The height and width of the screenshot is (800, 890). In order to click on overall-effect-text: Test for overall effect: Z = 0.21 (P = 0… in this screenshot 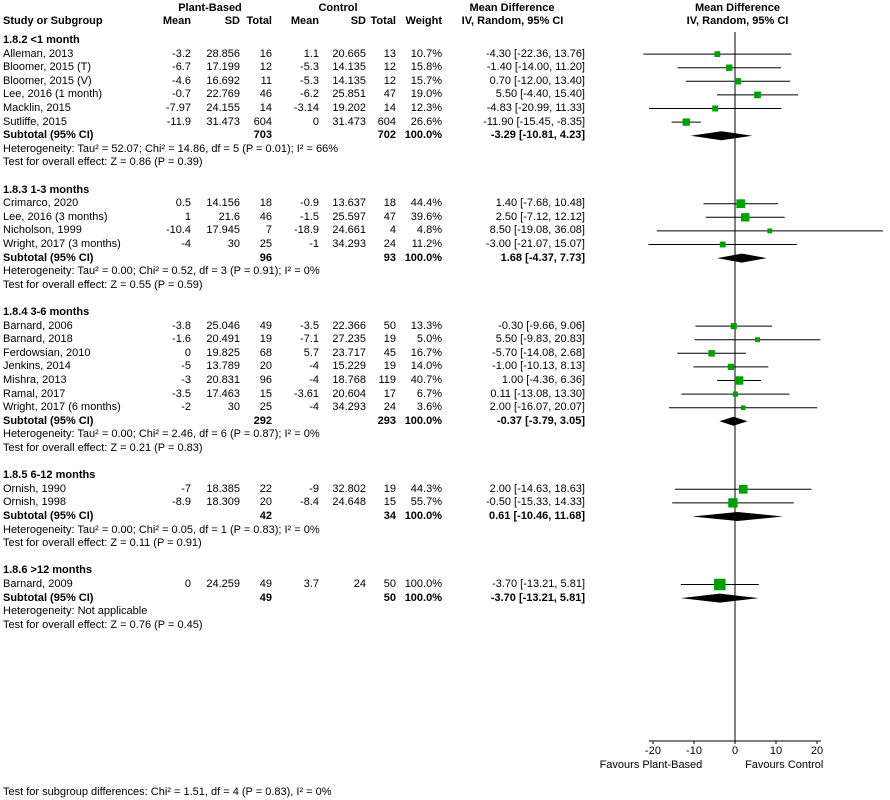, I will do `click(103, 448)`.